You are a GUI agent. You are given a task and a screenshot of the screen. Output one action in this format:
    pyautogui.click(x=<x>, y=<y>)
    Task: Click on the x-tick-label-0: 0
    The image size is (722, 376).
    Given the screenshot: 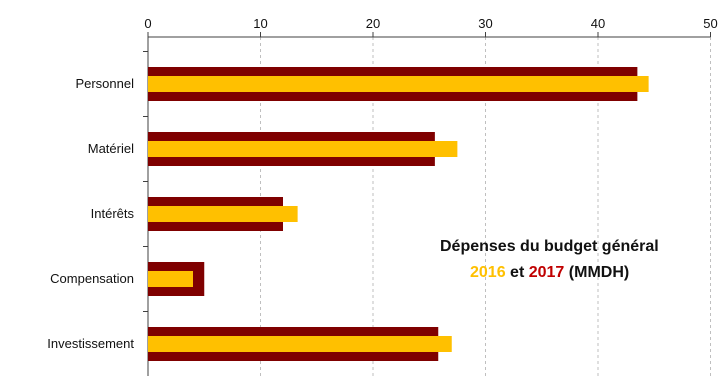 What is the action you would take?
    pyautogui.click(x=147, y=23)
    